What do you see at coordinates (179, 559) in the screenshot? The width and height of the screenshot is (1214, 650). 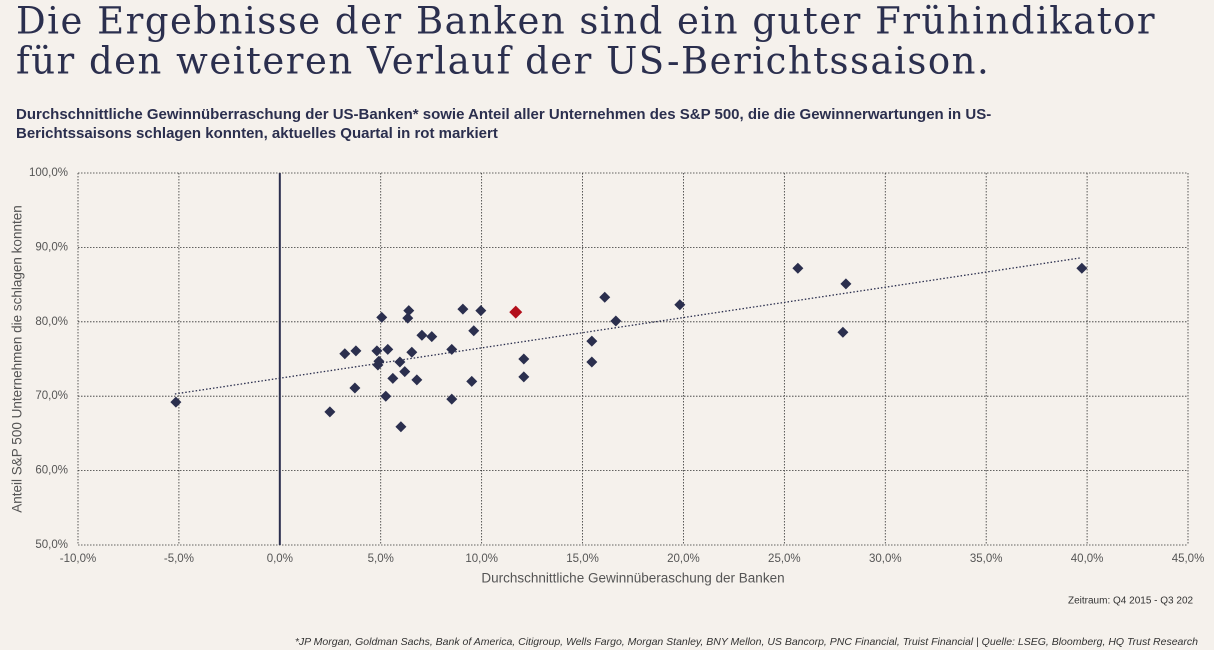 I see `x-tick-label: -5,0%` at bounding box center [179, 559].